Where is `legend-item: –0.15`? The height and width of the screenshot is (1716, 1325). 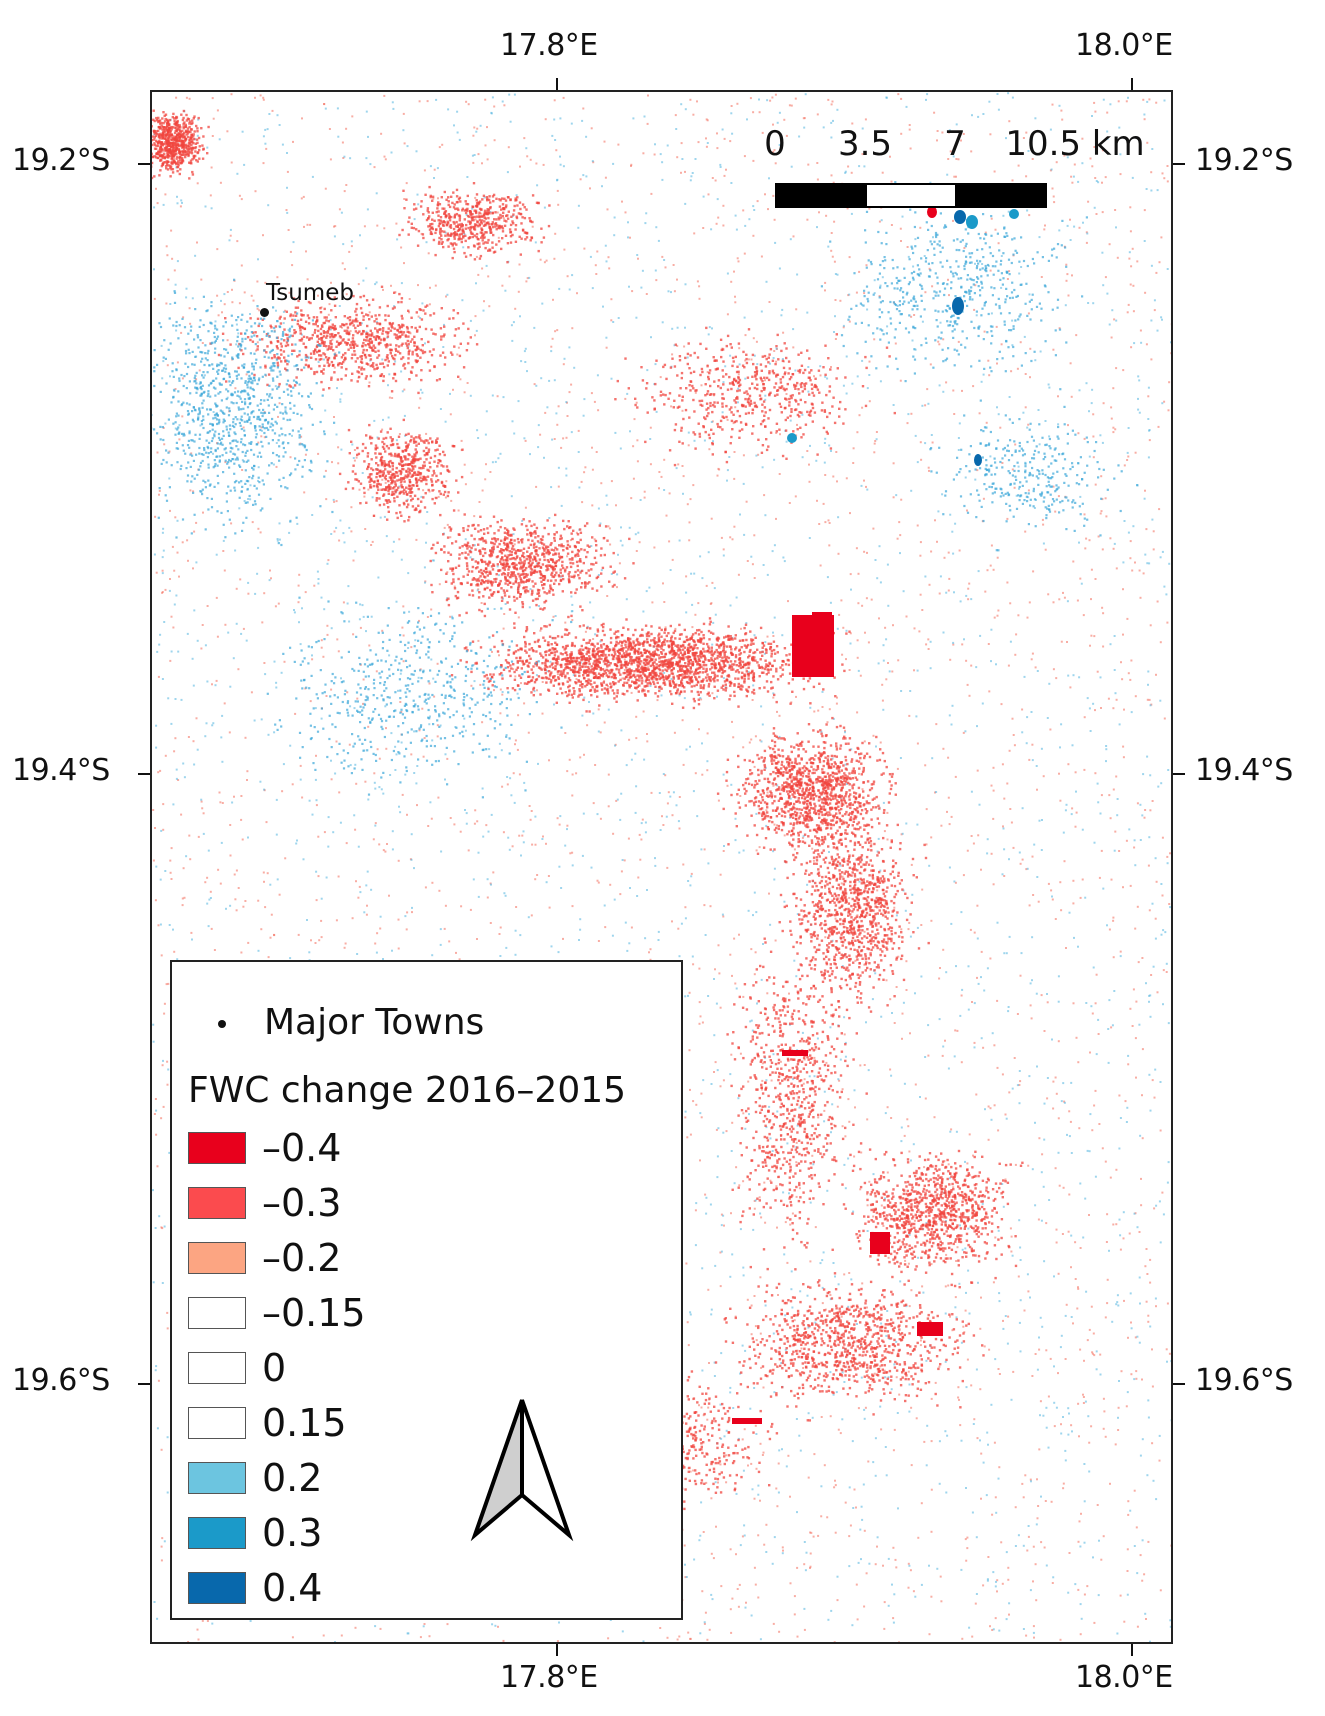
legend-item: –0.15 is located at coordinates (277, 1313).